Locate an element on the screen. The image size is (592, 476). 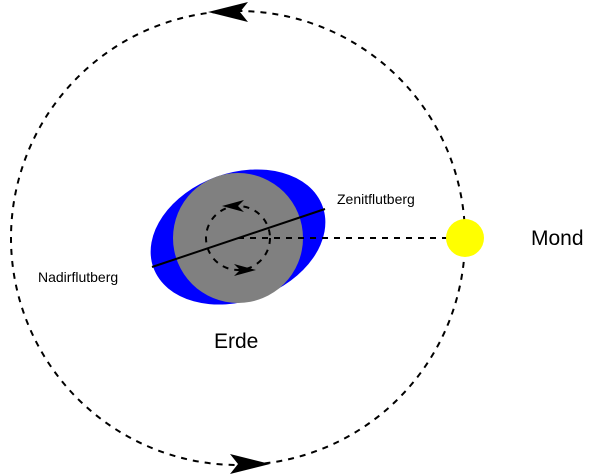
rotation-arrow-top-icon is located at coordinates (233, 206).